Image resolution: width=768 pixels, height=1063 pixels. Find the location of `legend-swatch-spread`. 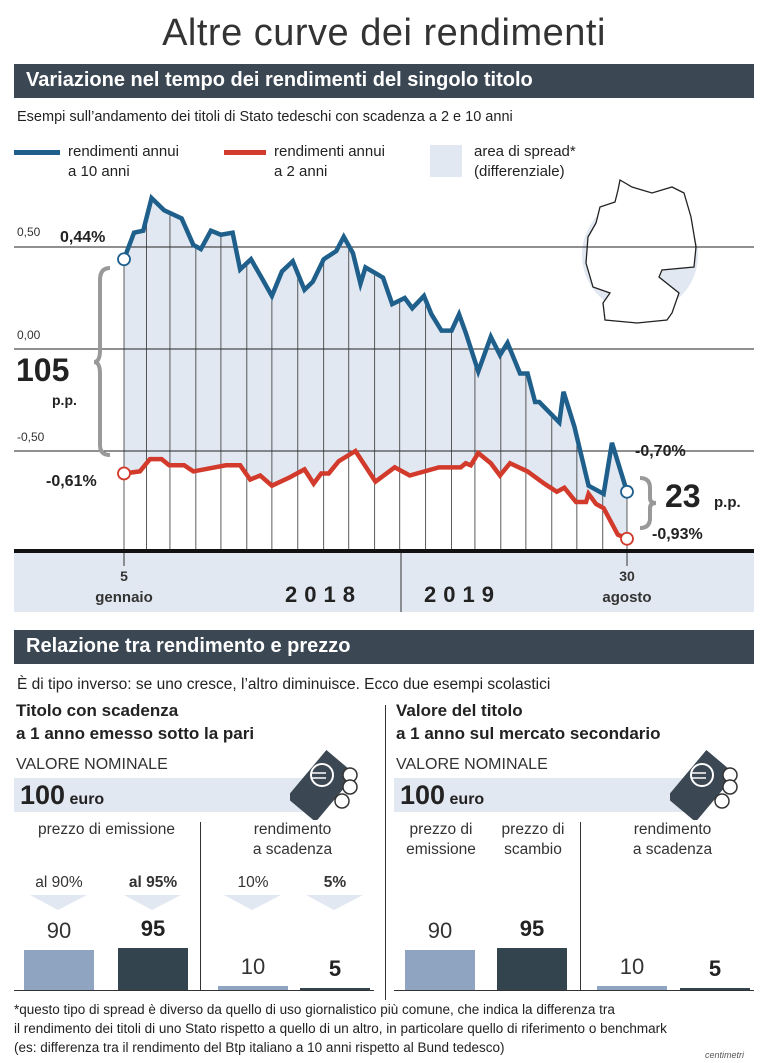

legend-swatch-spread is located at coordinates (446, 161).